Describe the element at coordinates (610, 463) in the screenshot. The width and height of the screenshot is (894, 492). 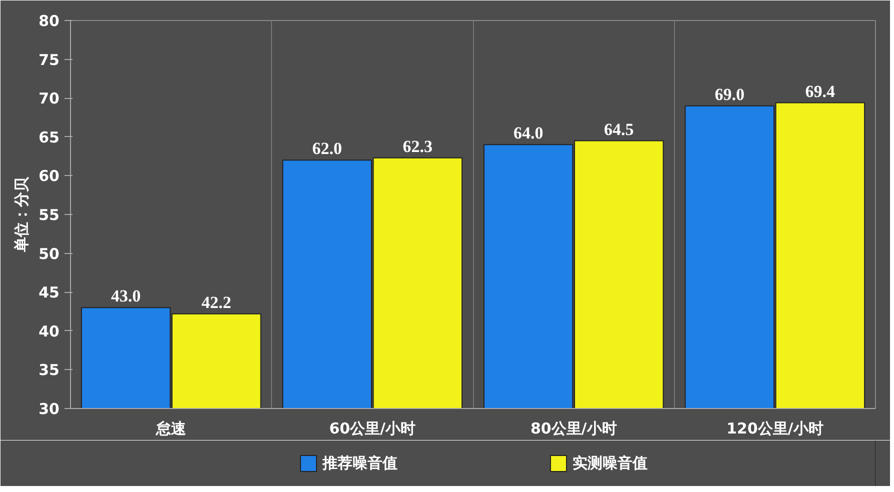
I see `legend-label: 实测噪音值` at that location.